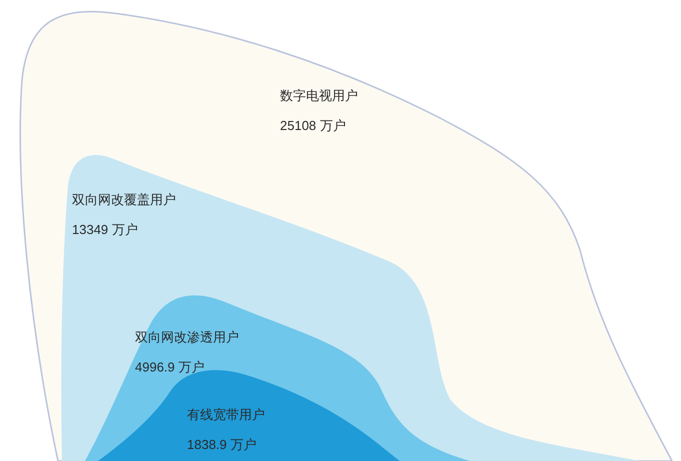 The image size is (681, 461). What do you see at coordinates (226, 414) in the screenshot?
I see `category-label: 有线宽带用户` at bounding box center [226, 414].